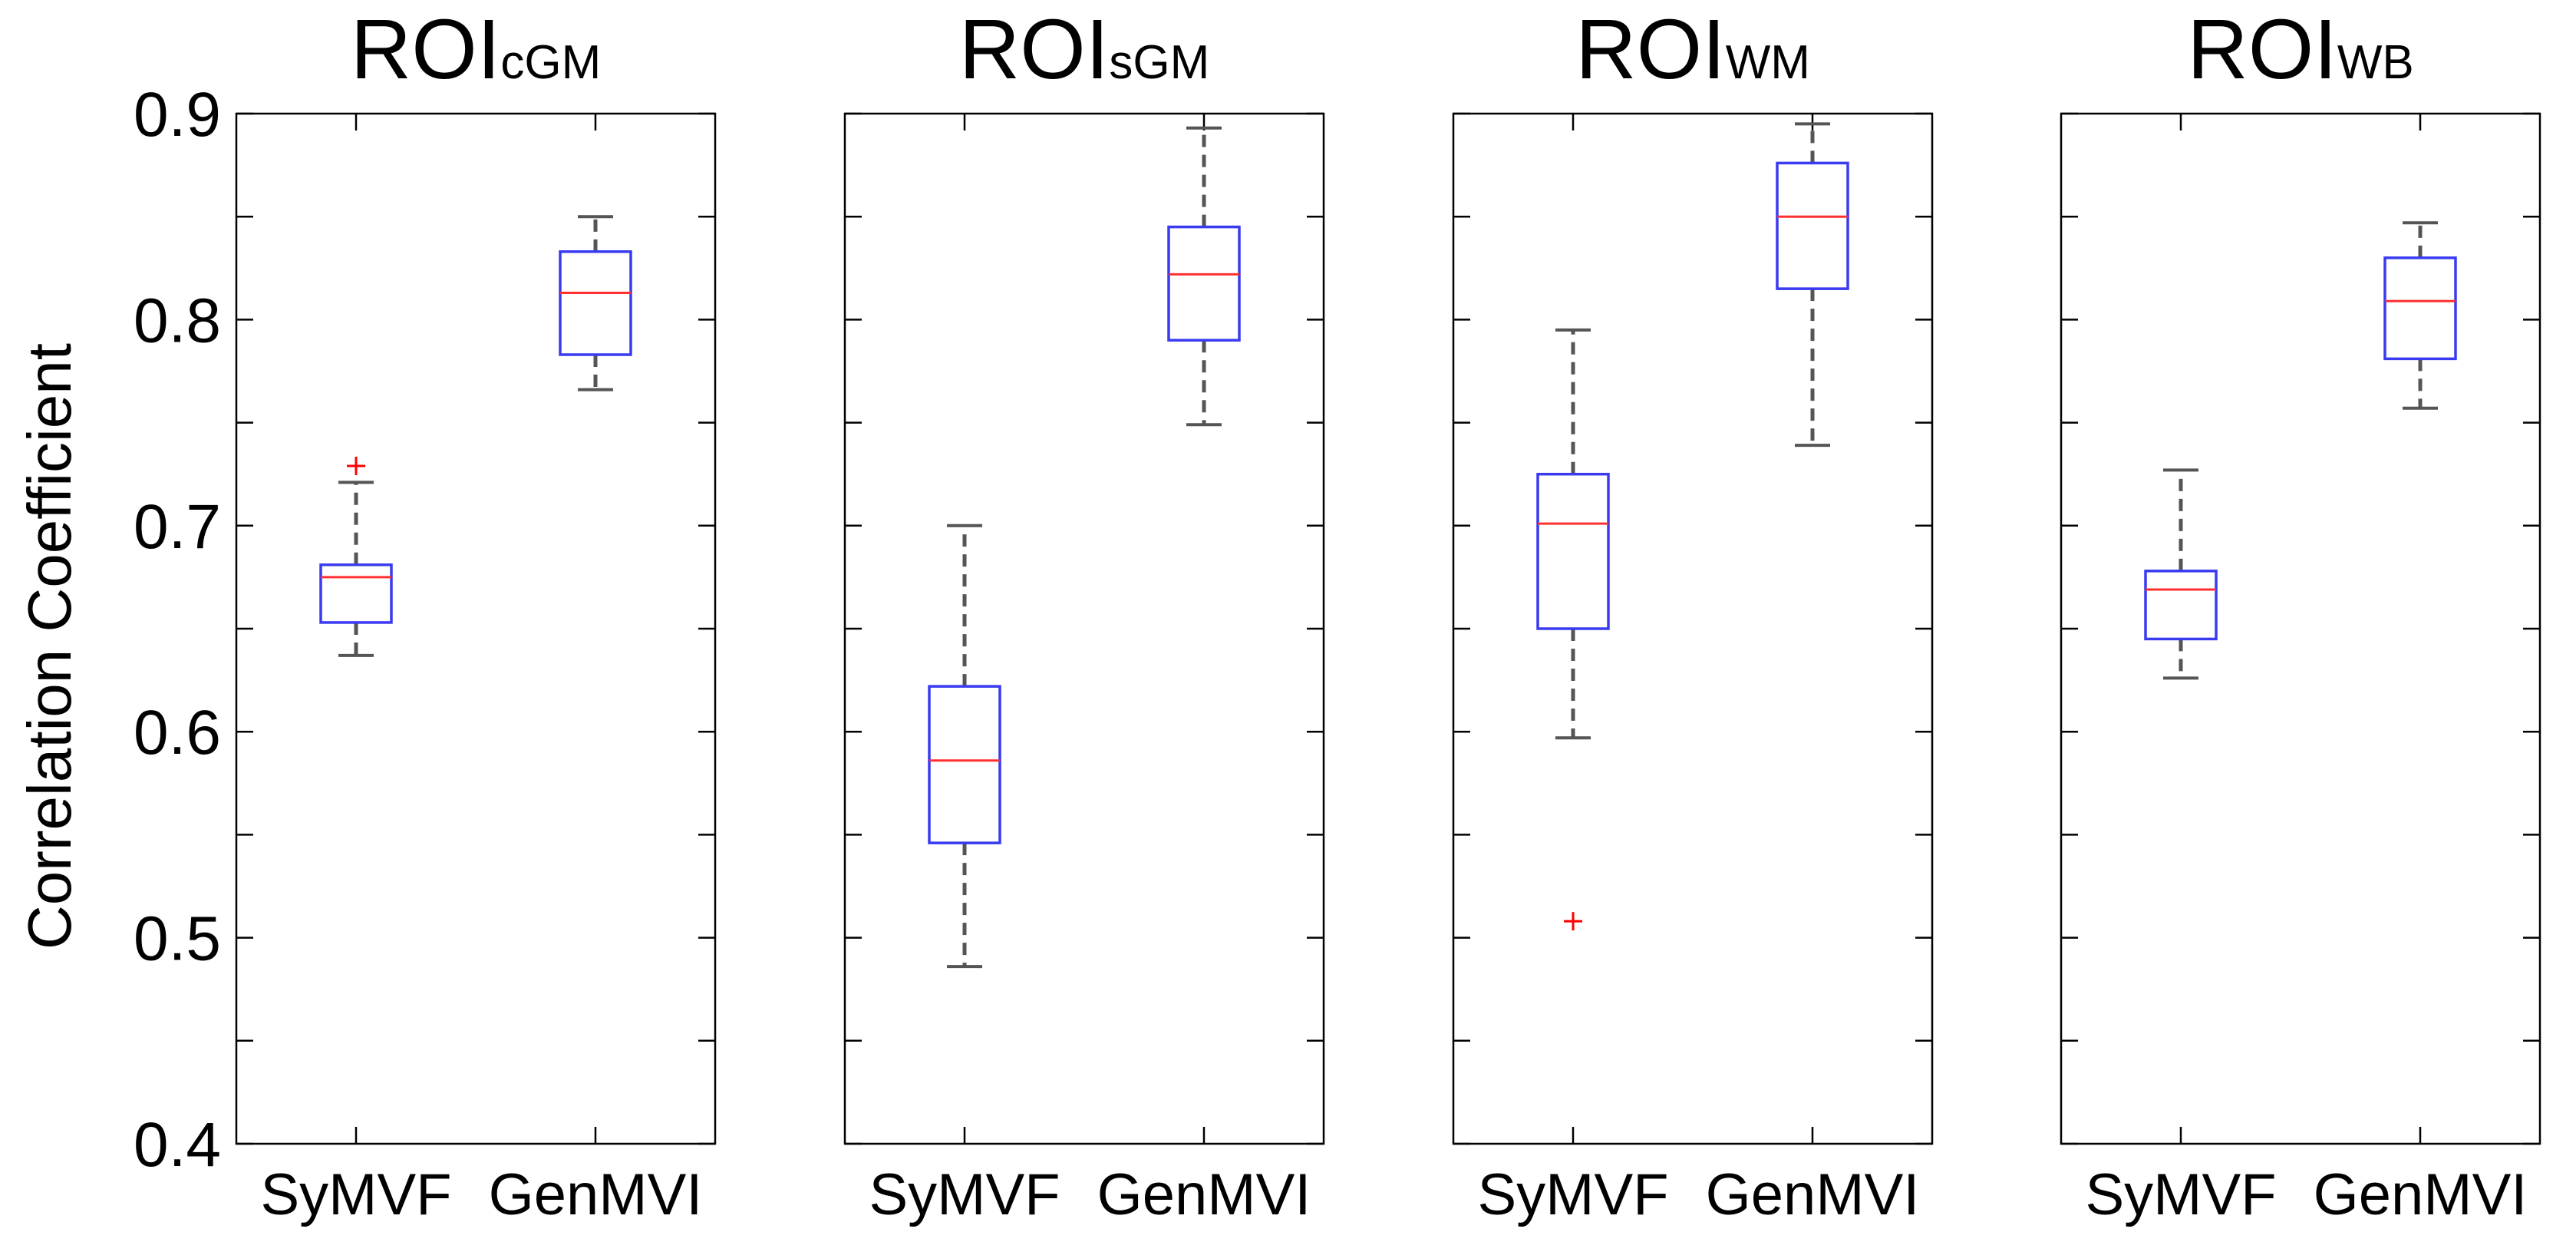  What do you see at coordinates (177, 733) in the screenshot?
I see `y-tick-label: 0.6` at bounding box center [177, 733].